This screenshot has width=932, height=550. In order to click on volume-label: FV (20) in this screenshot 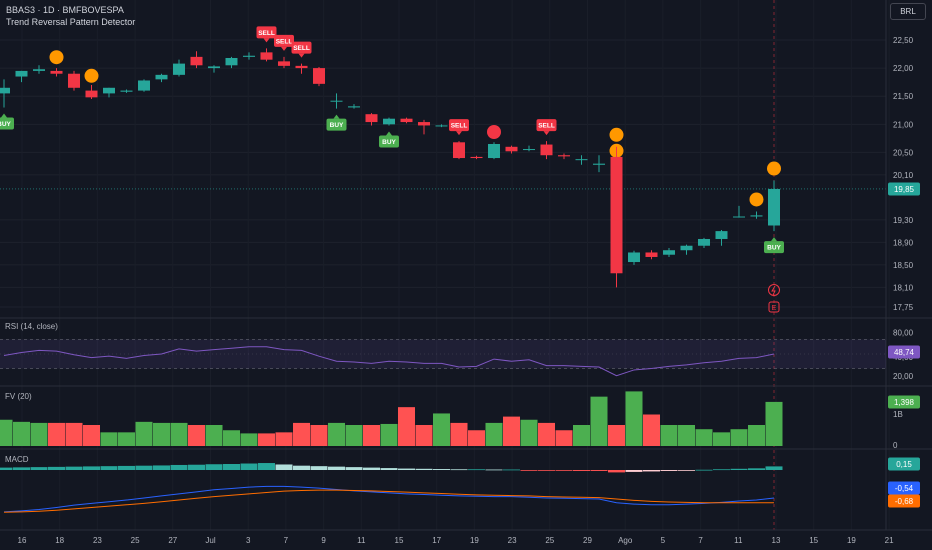, I will do `click(18, 396)`.